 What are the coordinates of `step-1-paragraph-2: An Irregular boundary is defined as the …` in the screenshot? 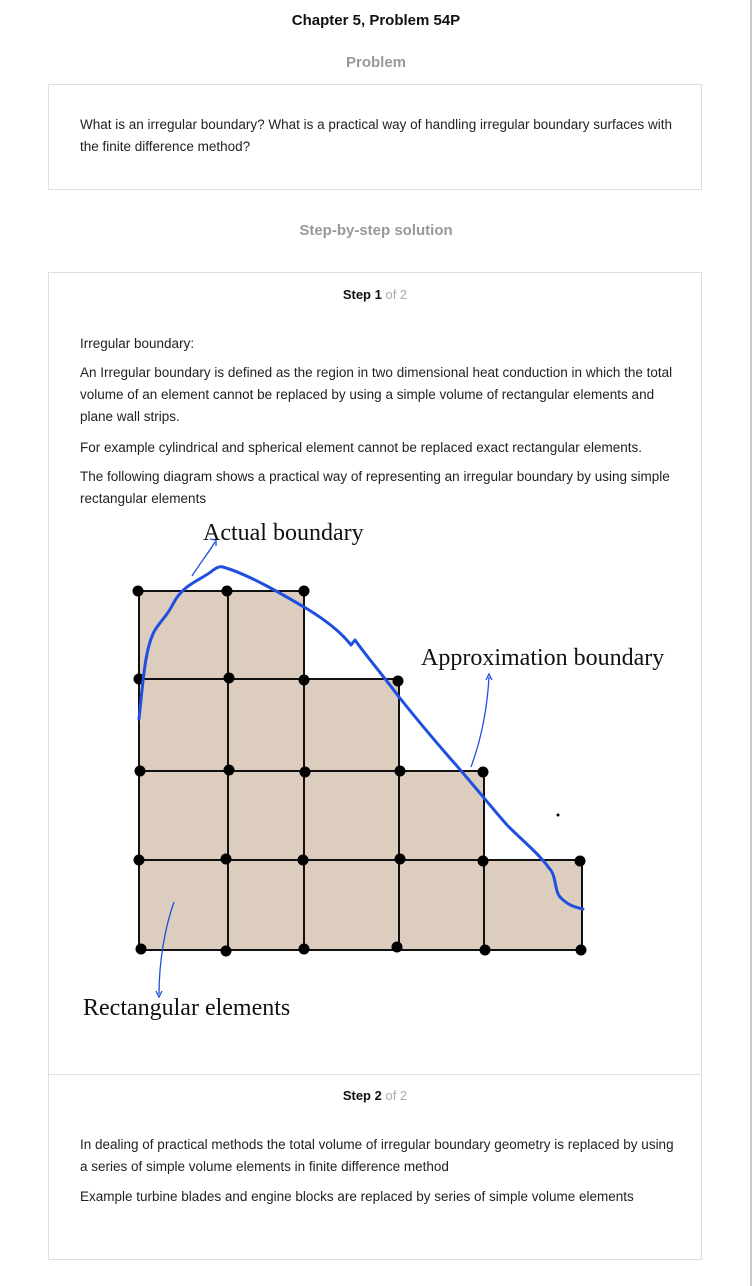 It's located at (376, 394).